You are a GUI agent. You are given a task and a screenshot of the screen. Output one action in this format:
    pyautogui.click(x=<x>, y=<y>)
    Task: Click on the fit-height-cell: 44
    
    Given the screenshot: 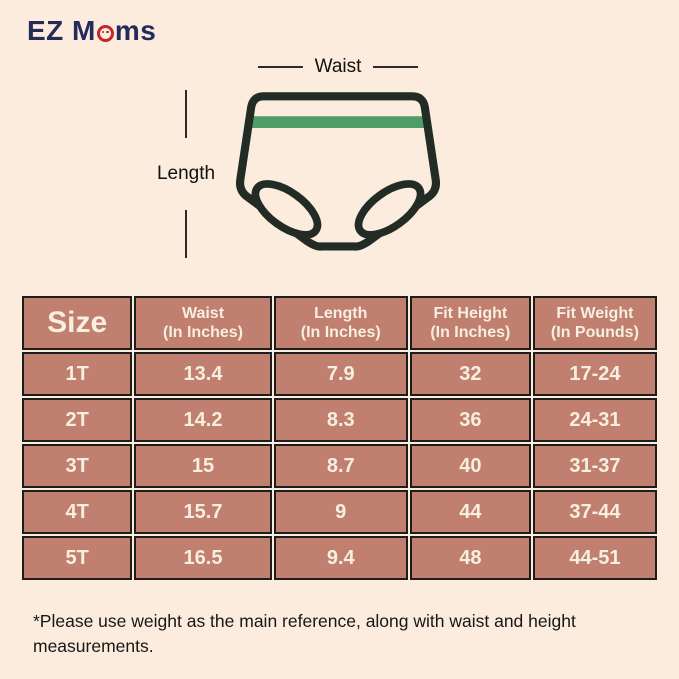 What is the action you would take?
    pyautogui.click(x=470, y=512)
    